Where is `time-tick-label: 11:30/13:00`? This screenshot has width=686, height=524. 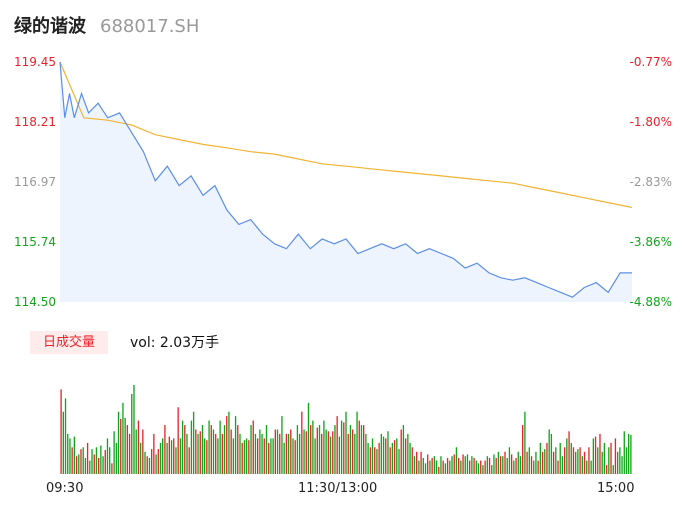 time-tick-label: 11:30/13:00 is located at coordinates (338, 488).